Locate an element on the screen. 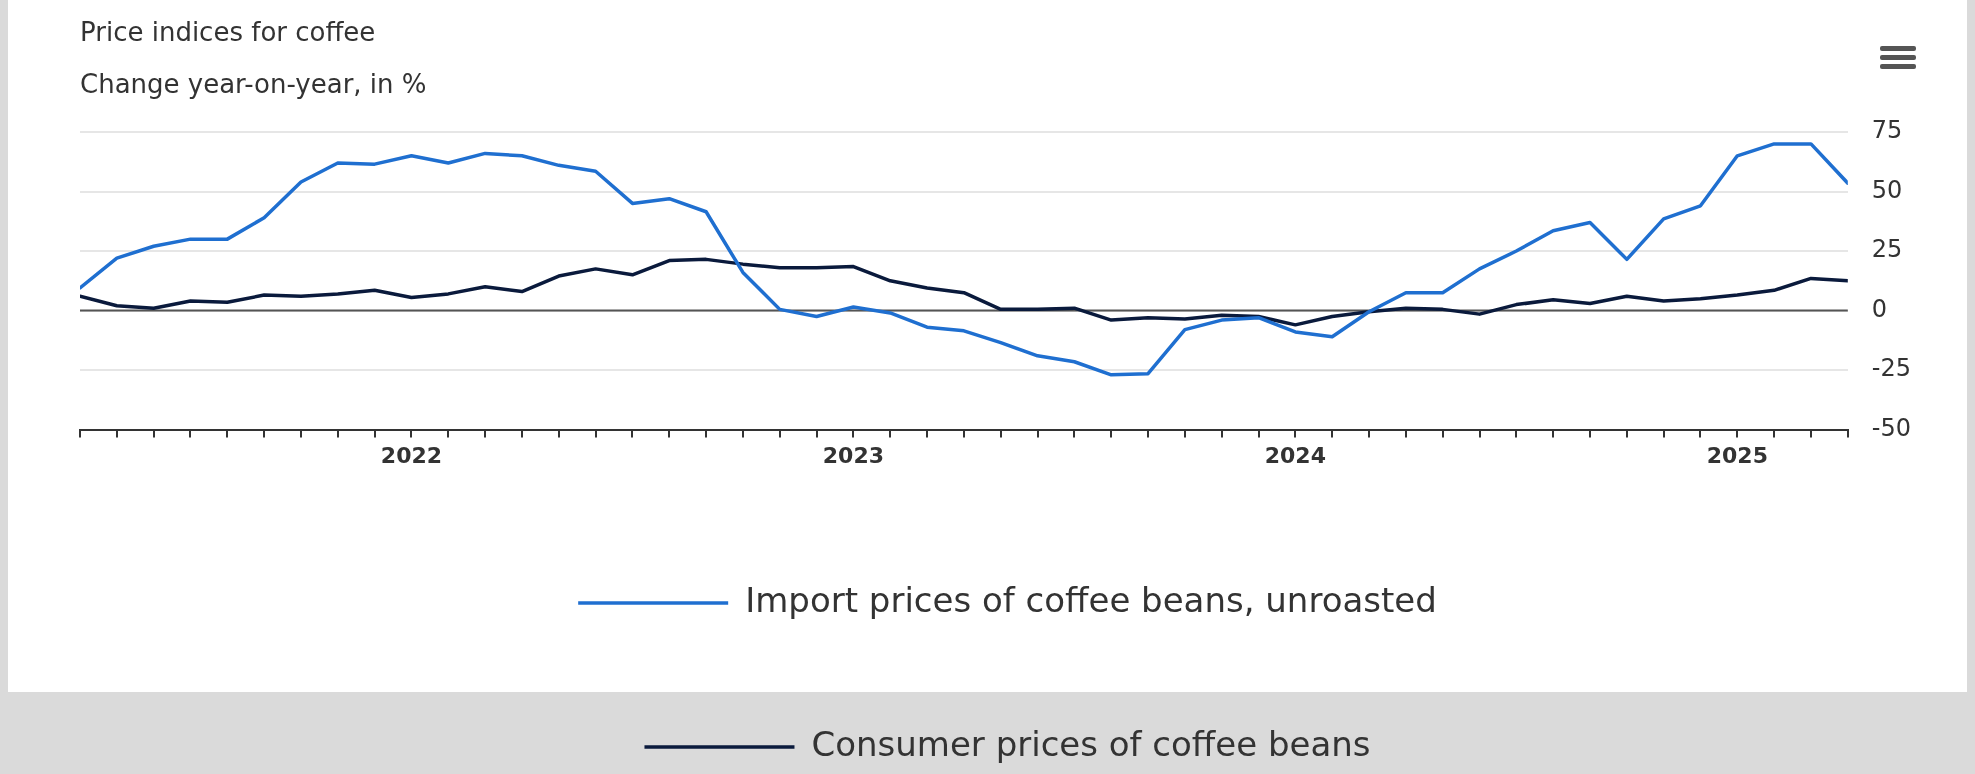  y-tick-label: -50 is located at coordinates (1891, 427).